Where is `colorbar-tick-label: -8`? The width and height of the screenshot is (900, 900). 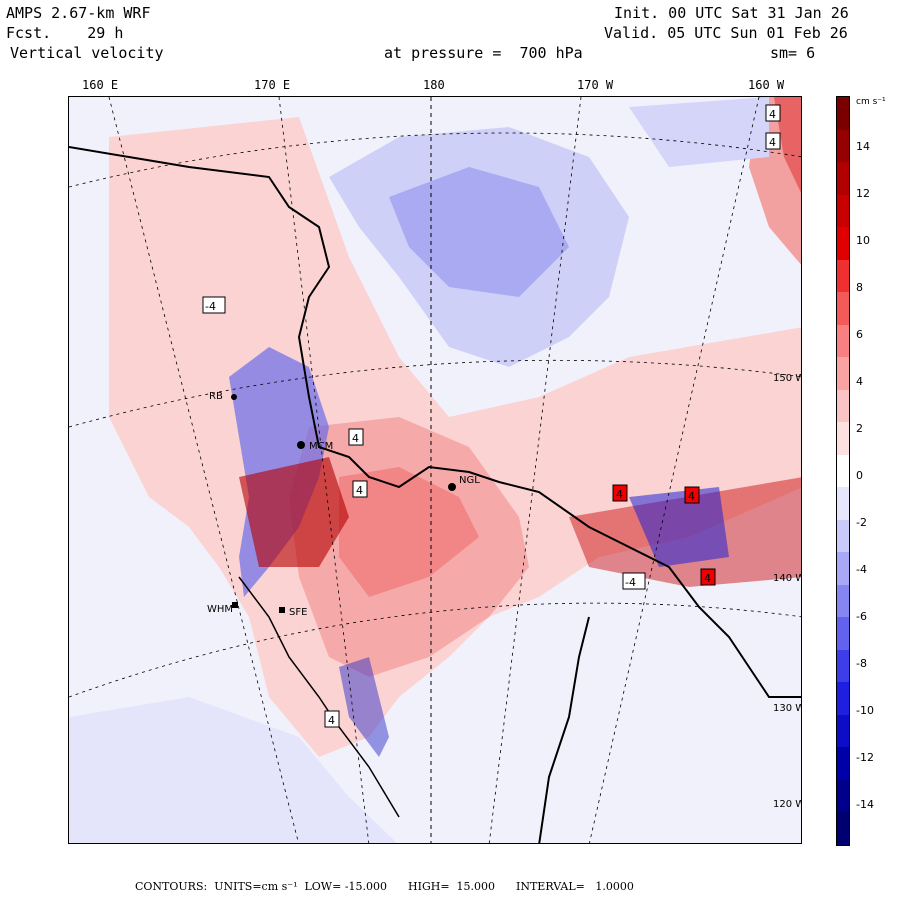
colorbar-tick-label: -8 is located at coordinates (861, 663).